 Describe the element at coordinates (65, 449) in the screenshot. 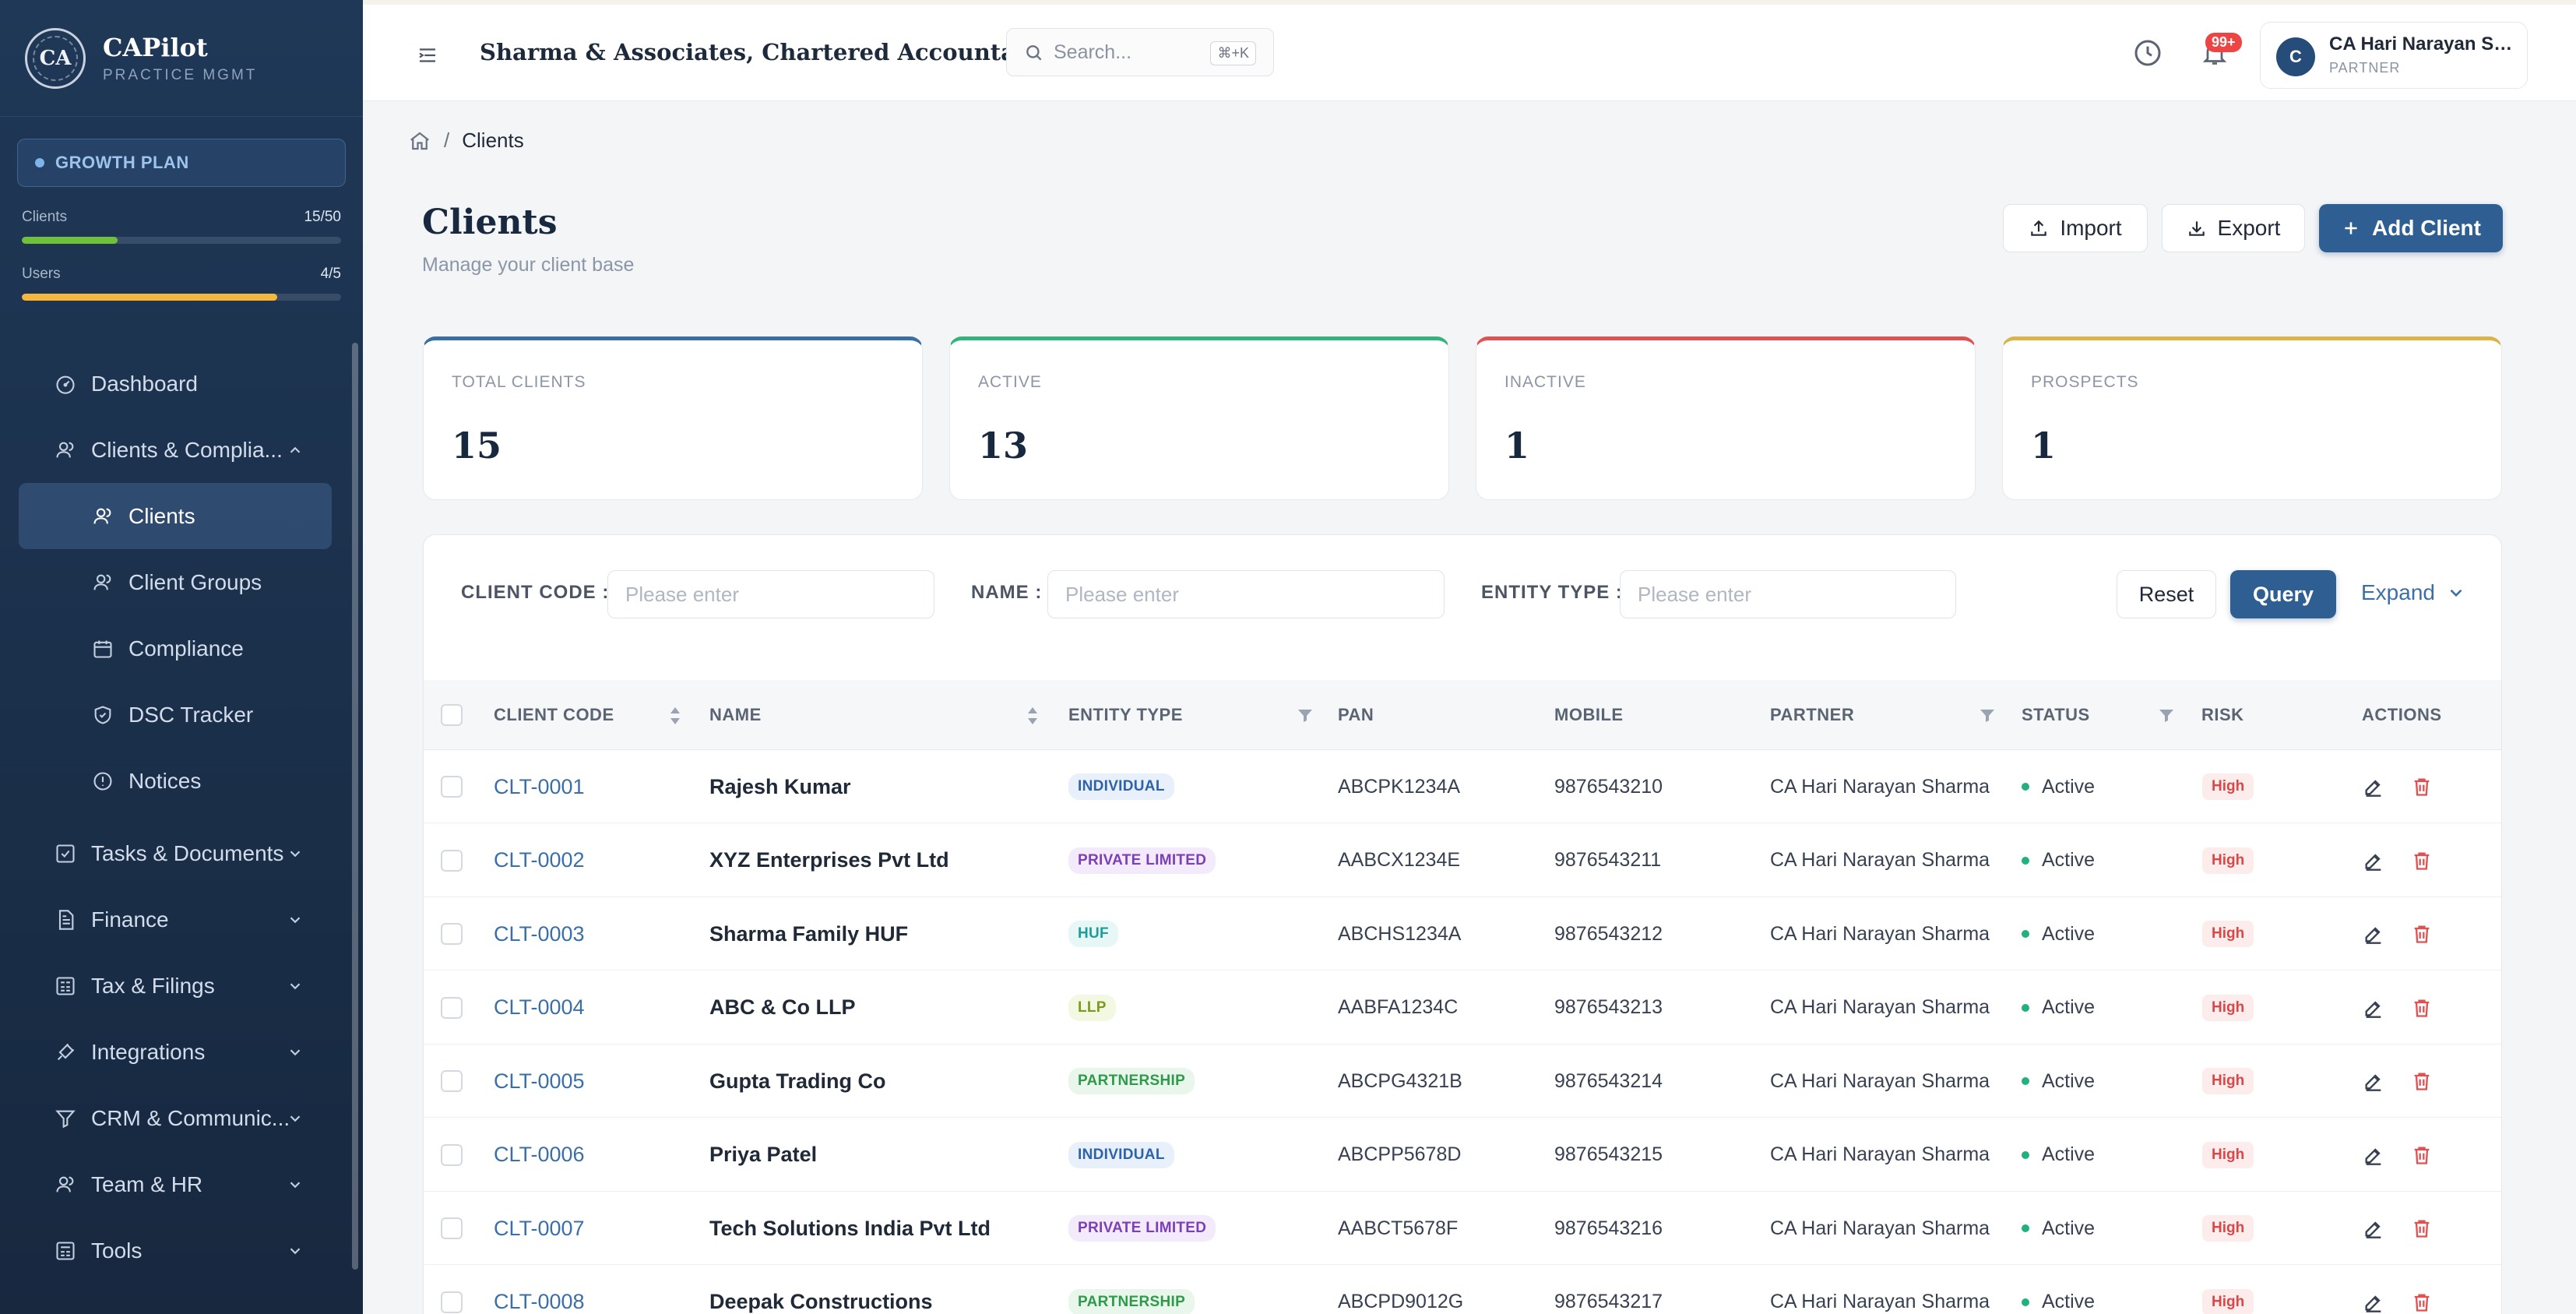

I see `users-icon` at that location.